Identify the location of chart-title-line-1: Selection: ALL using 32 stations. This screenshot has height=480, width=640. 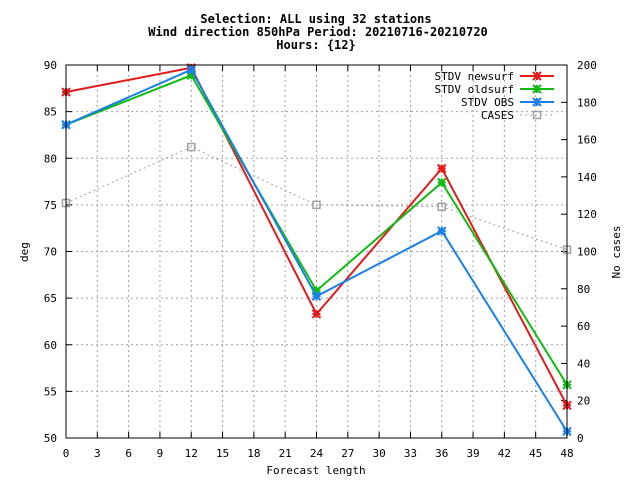
(315, 19).